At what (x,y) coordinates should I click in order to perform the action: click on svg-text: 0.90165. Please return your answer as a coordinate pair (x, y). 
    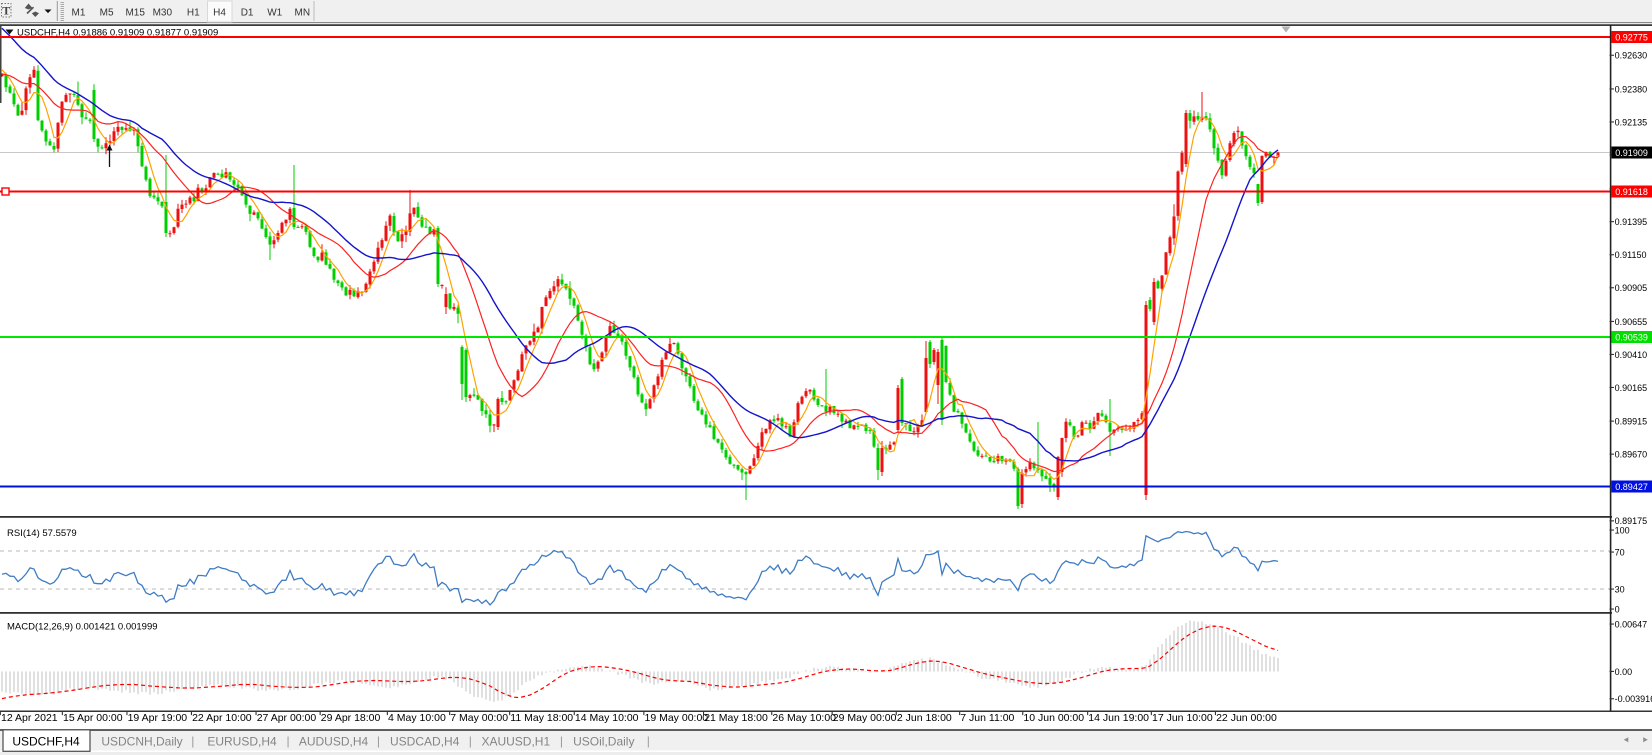
    Looking at the image, I should click on (1631, 388).